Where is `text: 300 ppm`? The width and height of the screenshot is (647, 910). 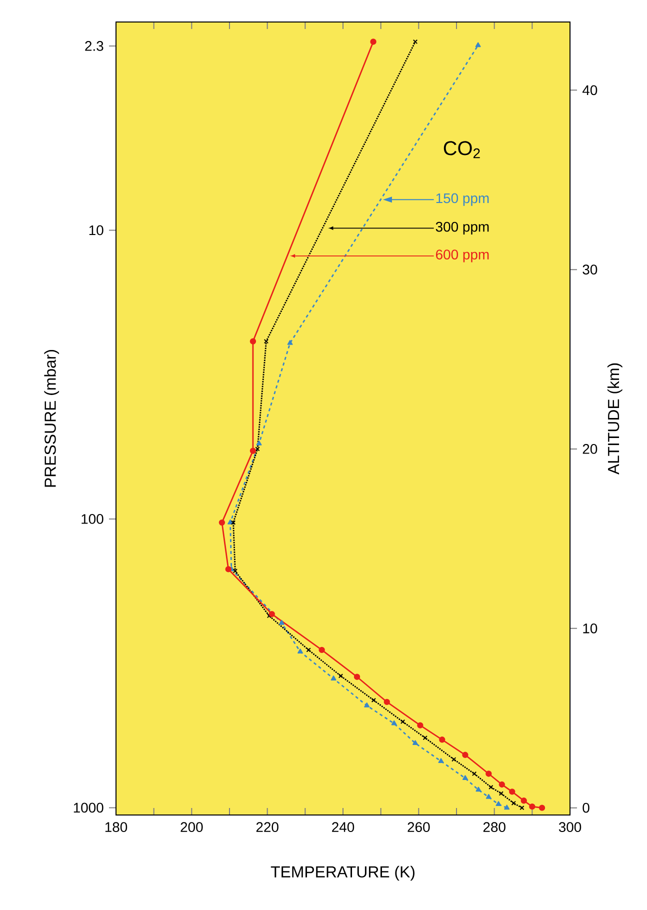
text: 300 ppm is located at coordinates (462, 228).